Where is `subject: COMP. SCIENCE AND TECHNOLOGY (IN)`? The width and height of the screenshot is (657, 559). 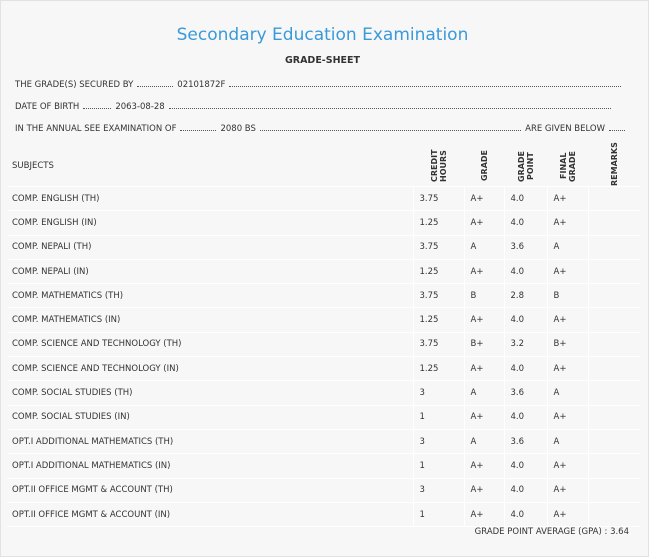 subject: COMP. SCIENCE AND TECHNOLOGY (IN) is located at coordinates (210, 369).